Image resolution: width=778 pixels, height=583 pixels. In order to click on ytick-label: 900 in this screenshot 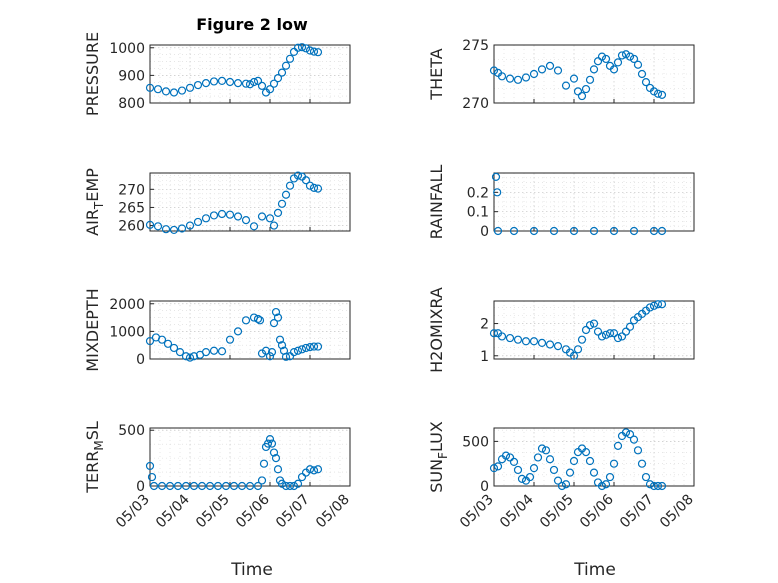, I will do `click(131, 76)`.